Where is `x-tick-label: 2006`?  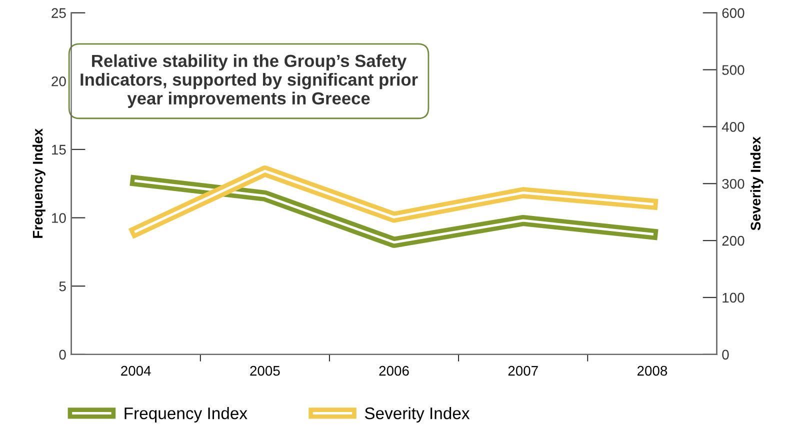
x-tick-label: 2006 is located at coordinates (394, 371).